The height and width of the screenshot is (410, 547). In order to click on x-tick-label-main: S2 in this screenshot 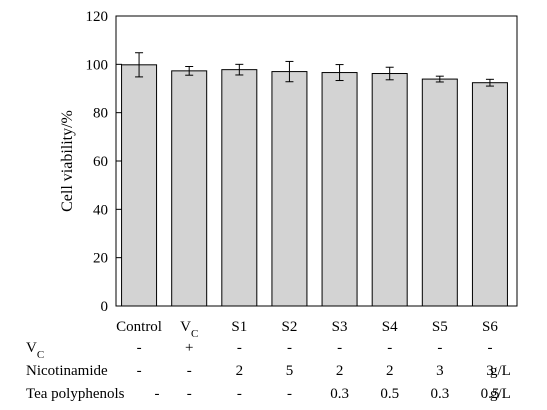, I will do `click(290, 327)`.